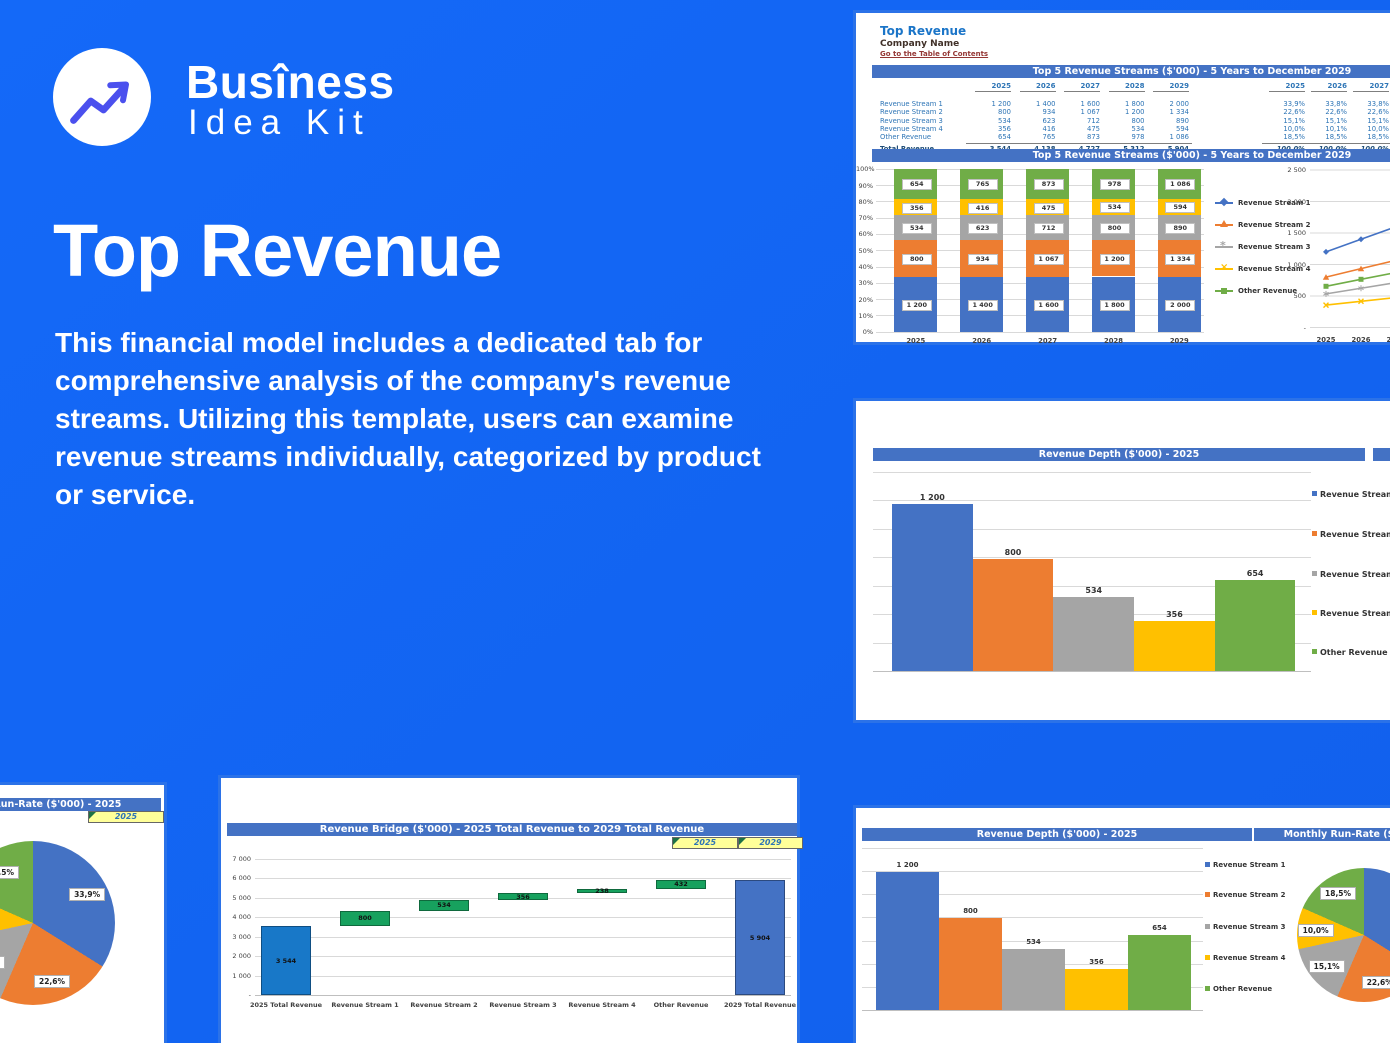 The image size is (1390, 1043). Describe the element at coordinates (1093, 120) in the screenshot. I see `table-cell: 712` at that location.